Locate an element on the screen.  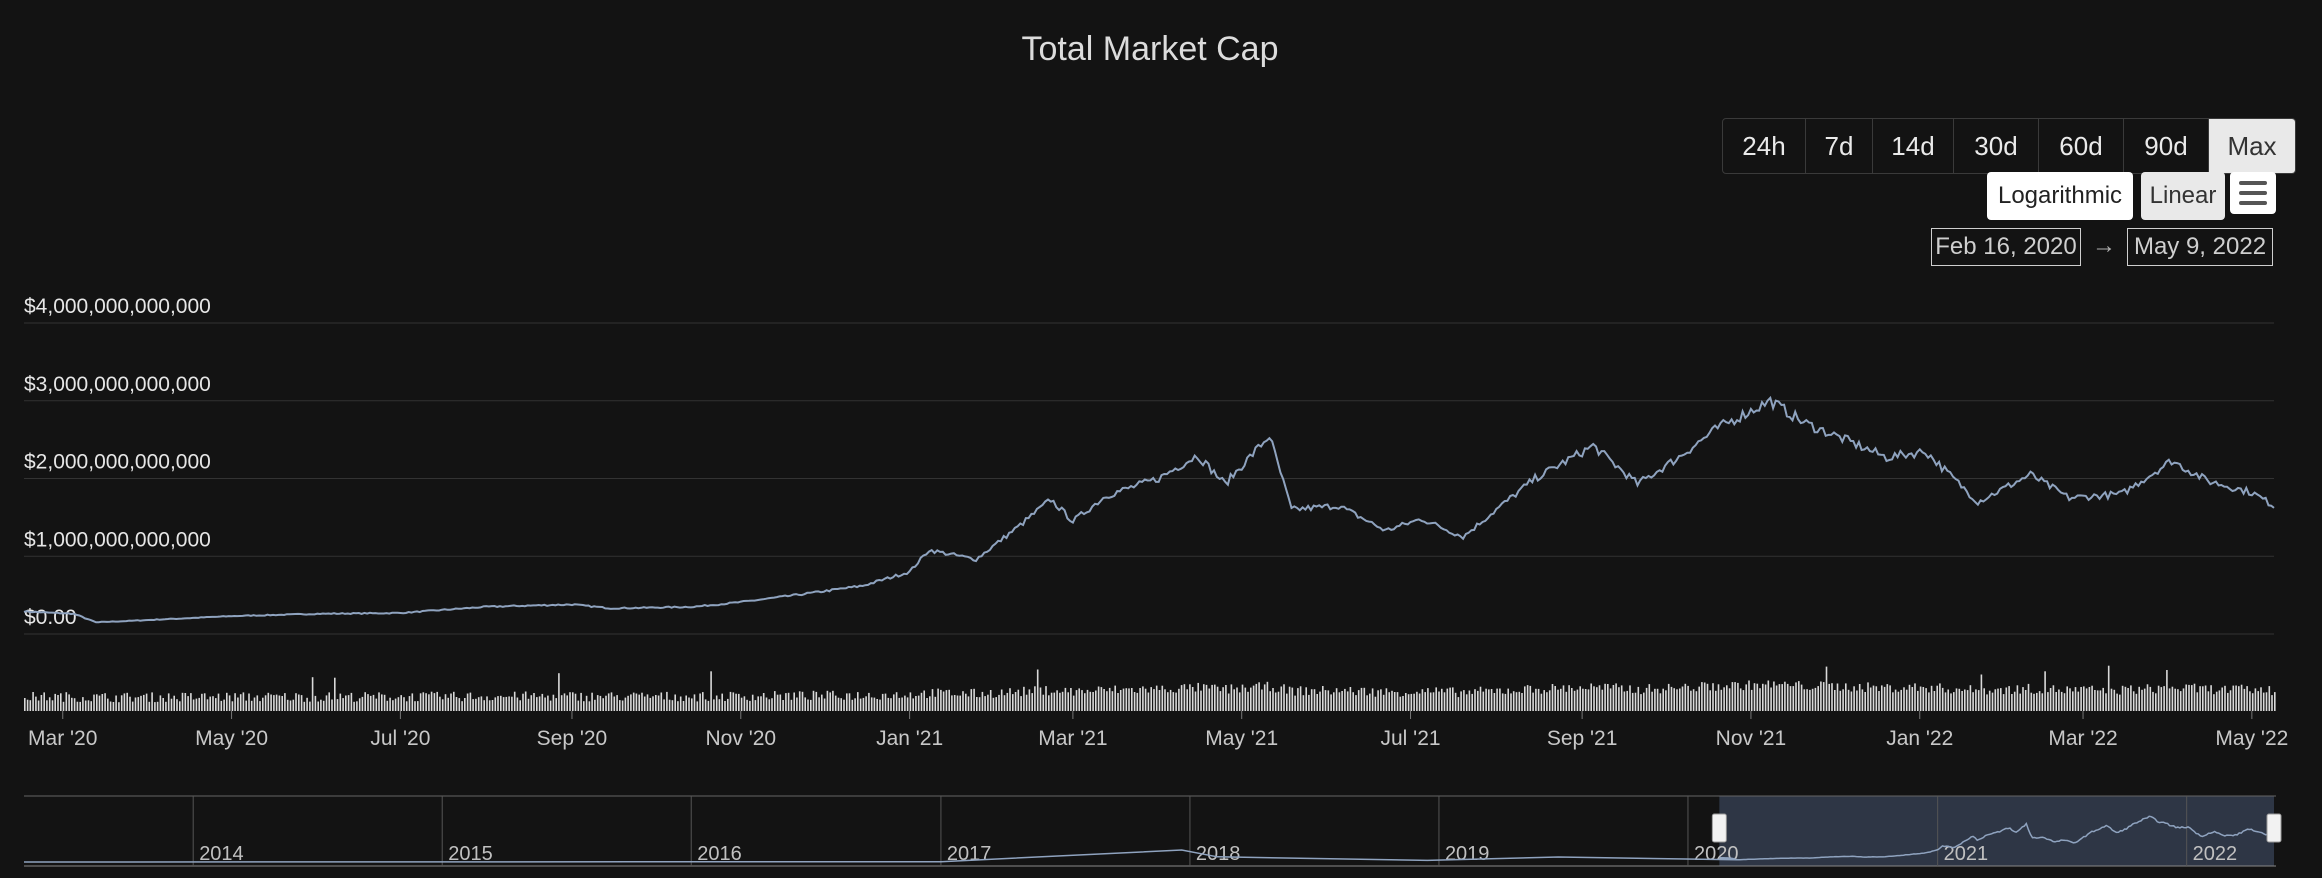
navigator-handle-left is located at coordinates (1719, 828).